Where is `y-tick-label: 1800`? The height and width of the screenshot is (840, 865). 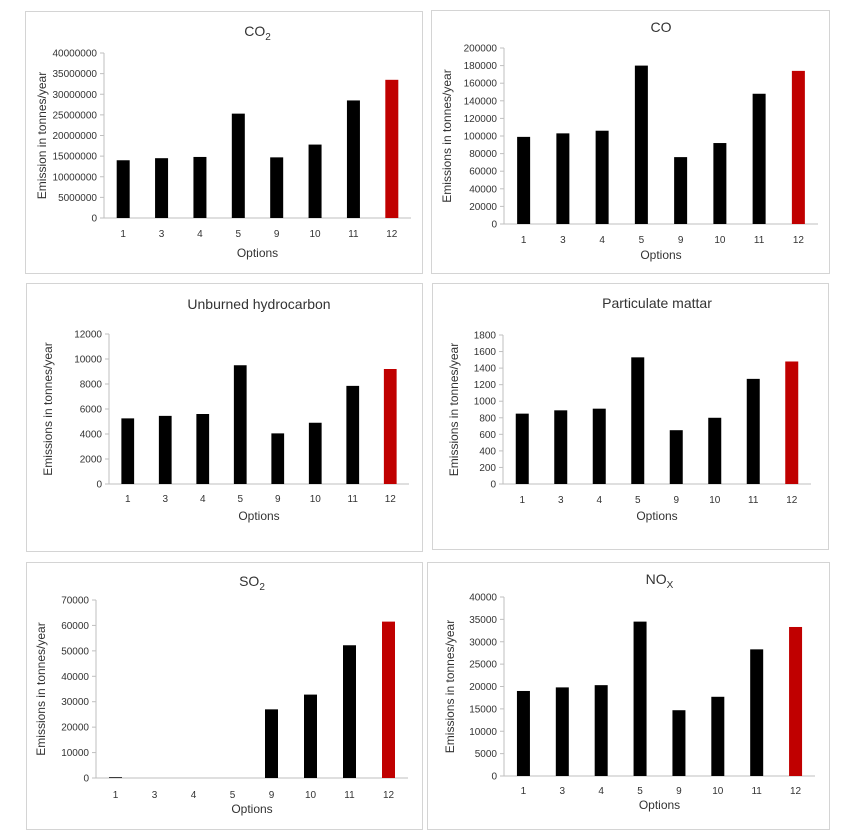
y-tick-label: 1800 is located at coordinates (485, 336).